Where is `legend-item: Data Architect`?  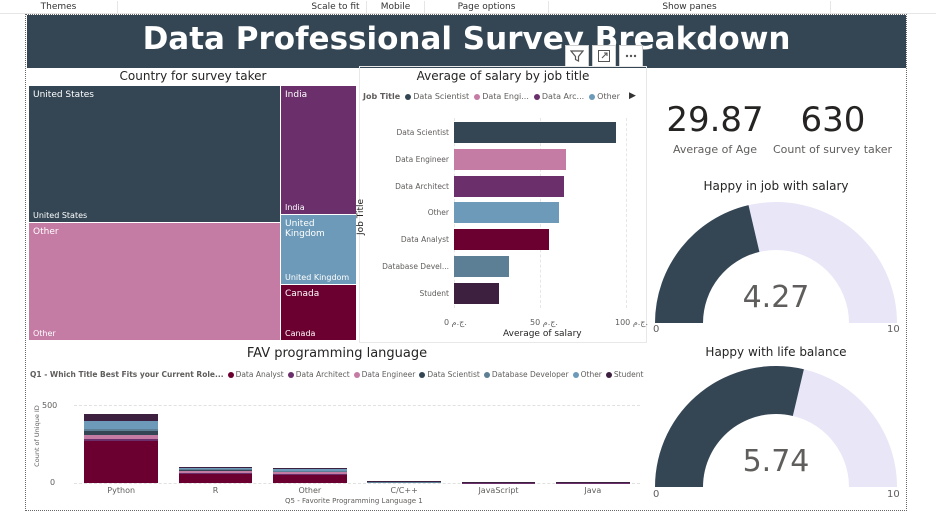
legend-item: Data Architect is located at coordinates (318, 374).